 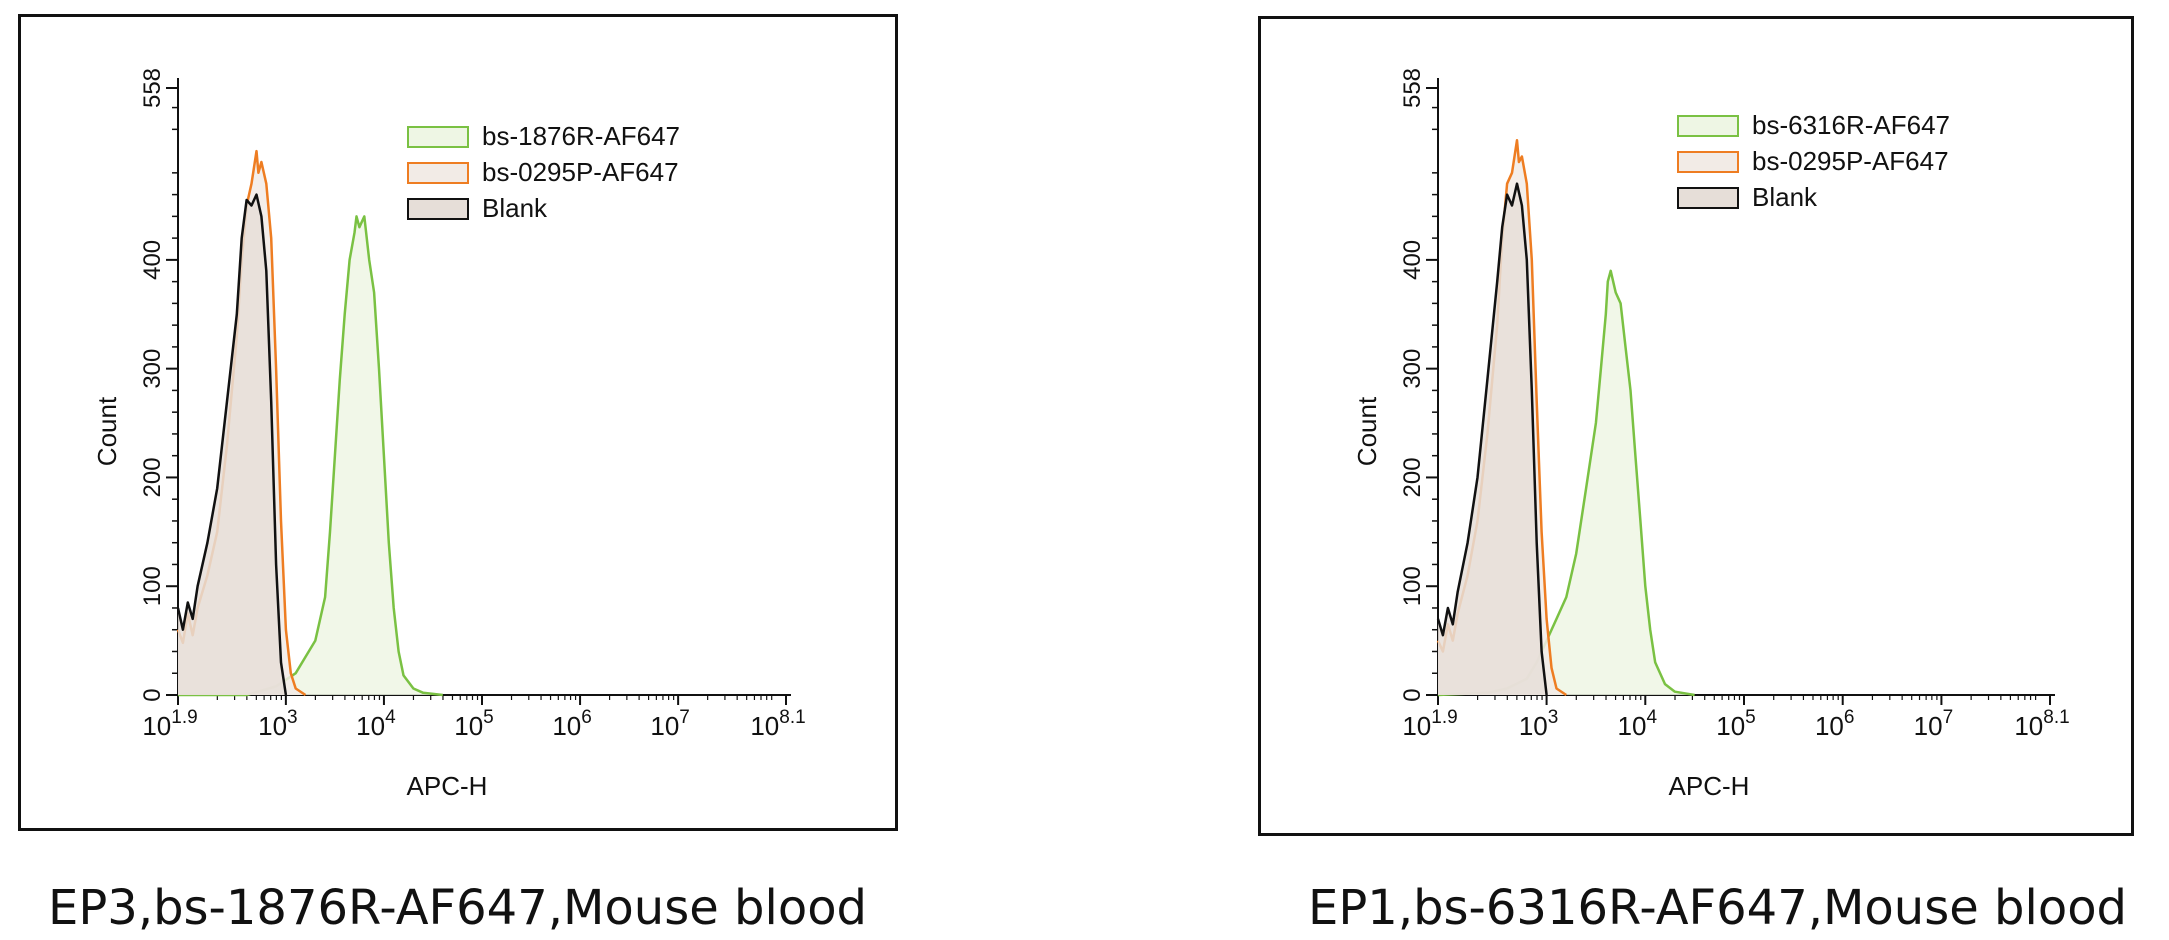 I want to click on legend-label: bs-1876R-AF647, so click(x=581, y=136).